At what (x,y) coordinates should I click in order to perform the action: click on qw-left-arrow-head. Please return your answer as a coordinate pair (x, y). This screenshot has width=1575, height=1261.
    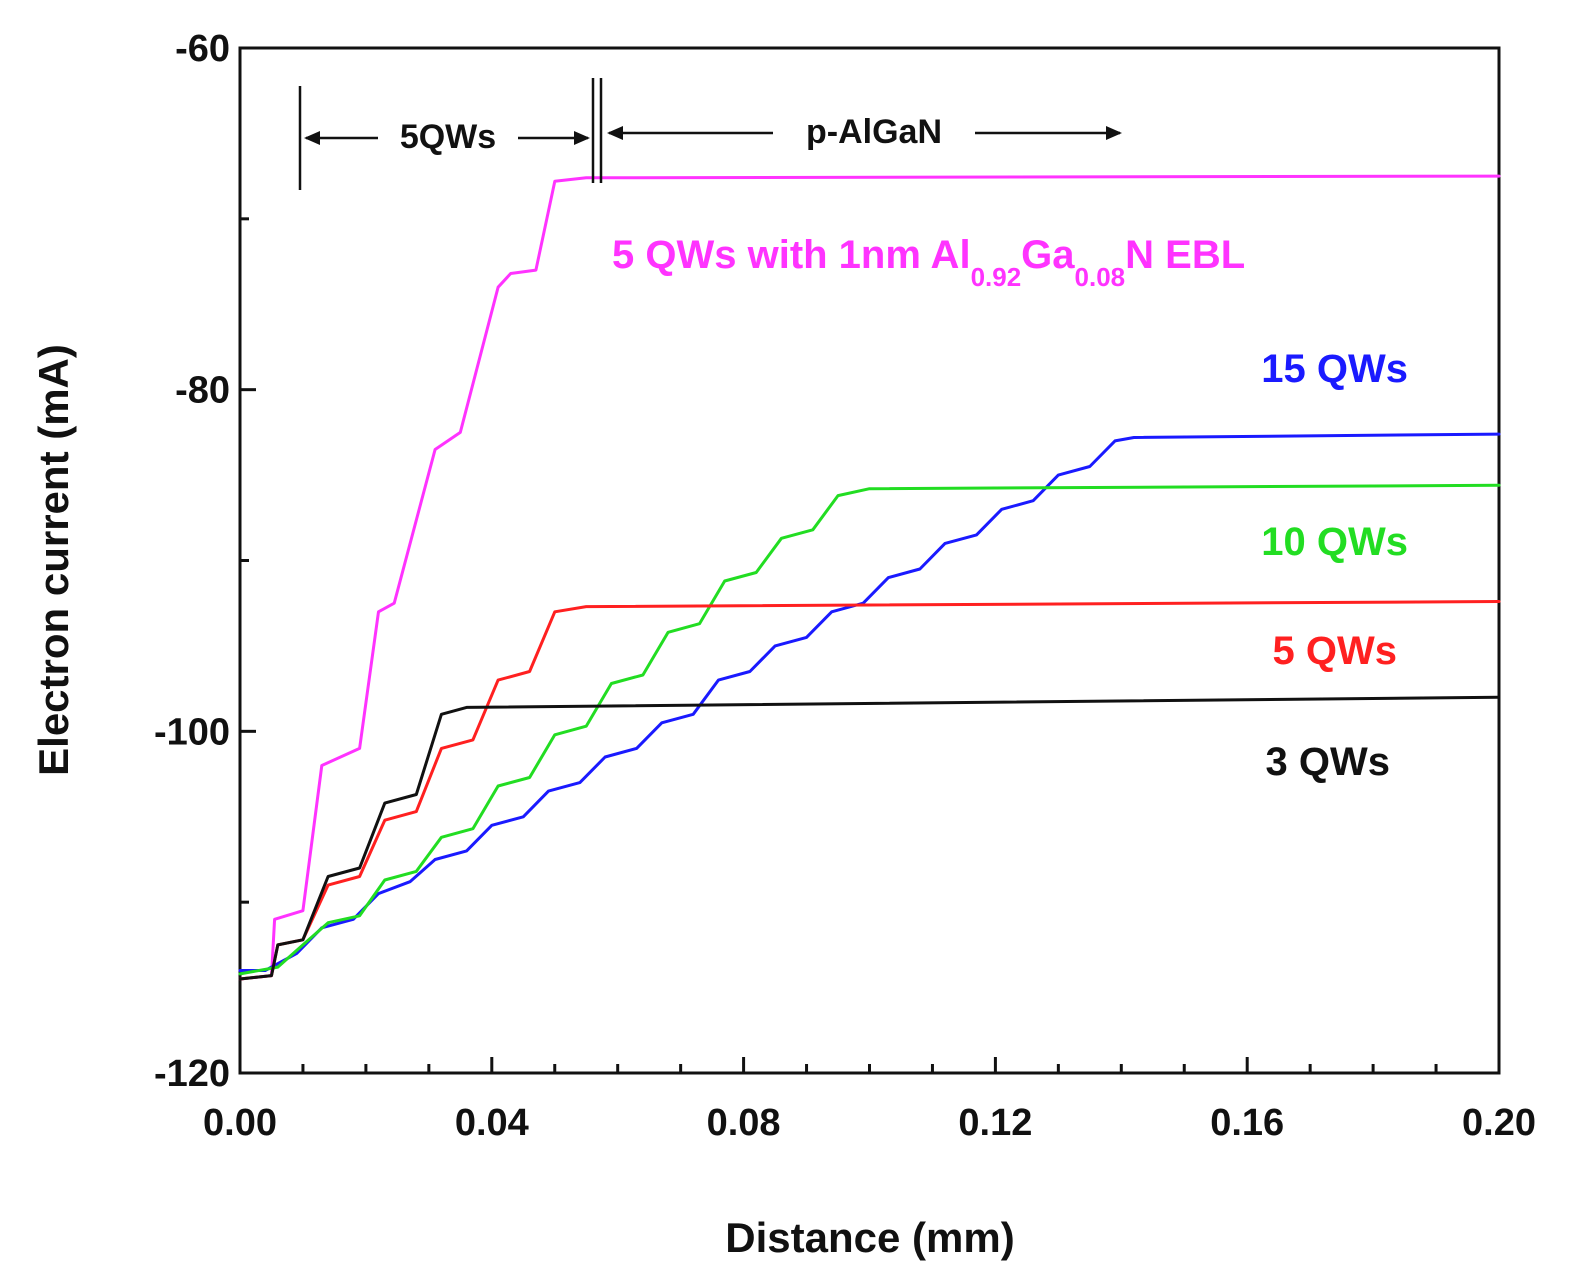
    Looking at the image, I should click on (312, 138).